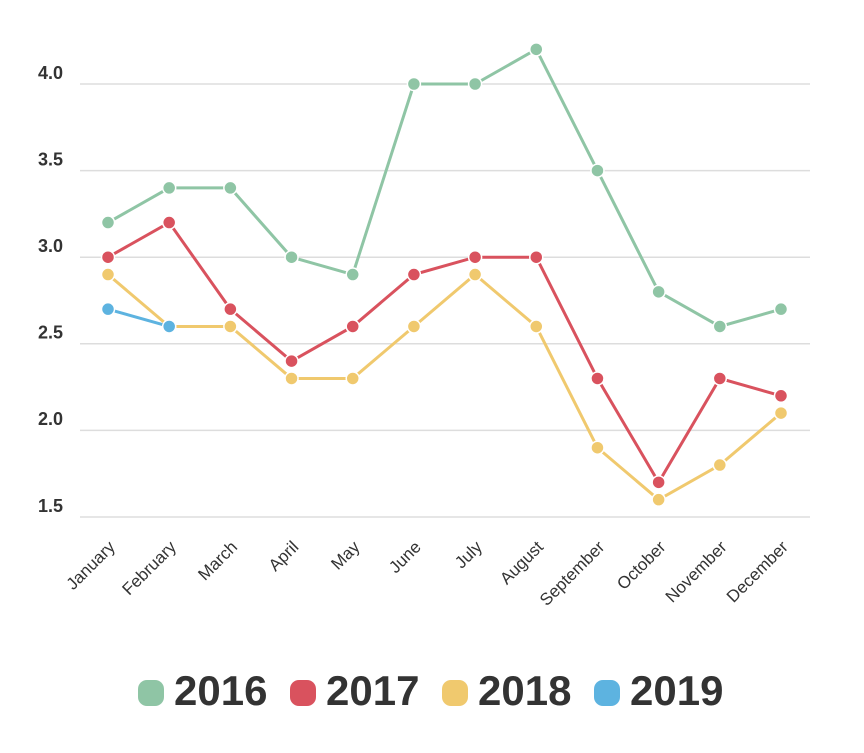 The width and height of the screenshot is (864, 753). Describe the element at coordinates (50, 333) in the screenshot. I see `y-tick-label: 2.5` at that location.